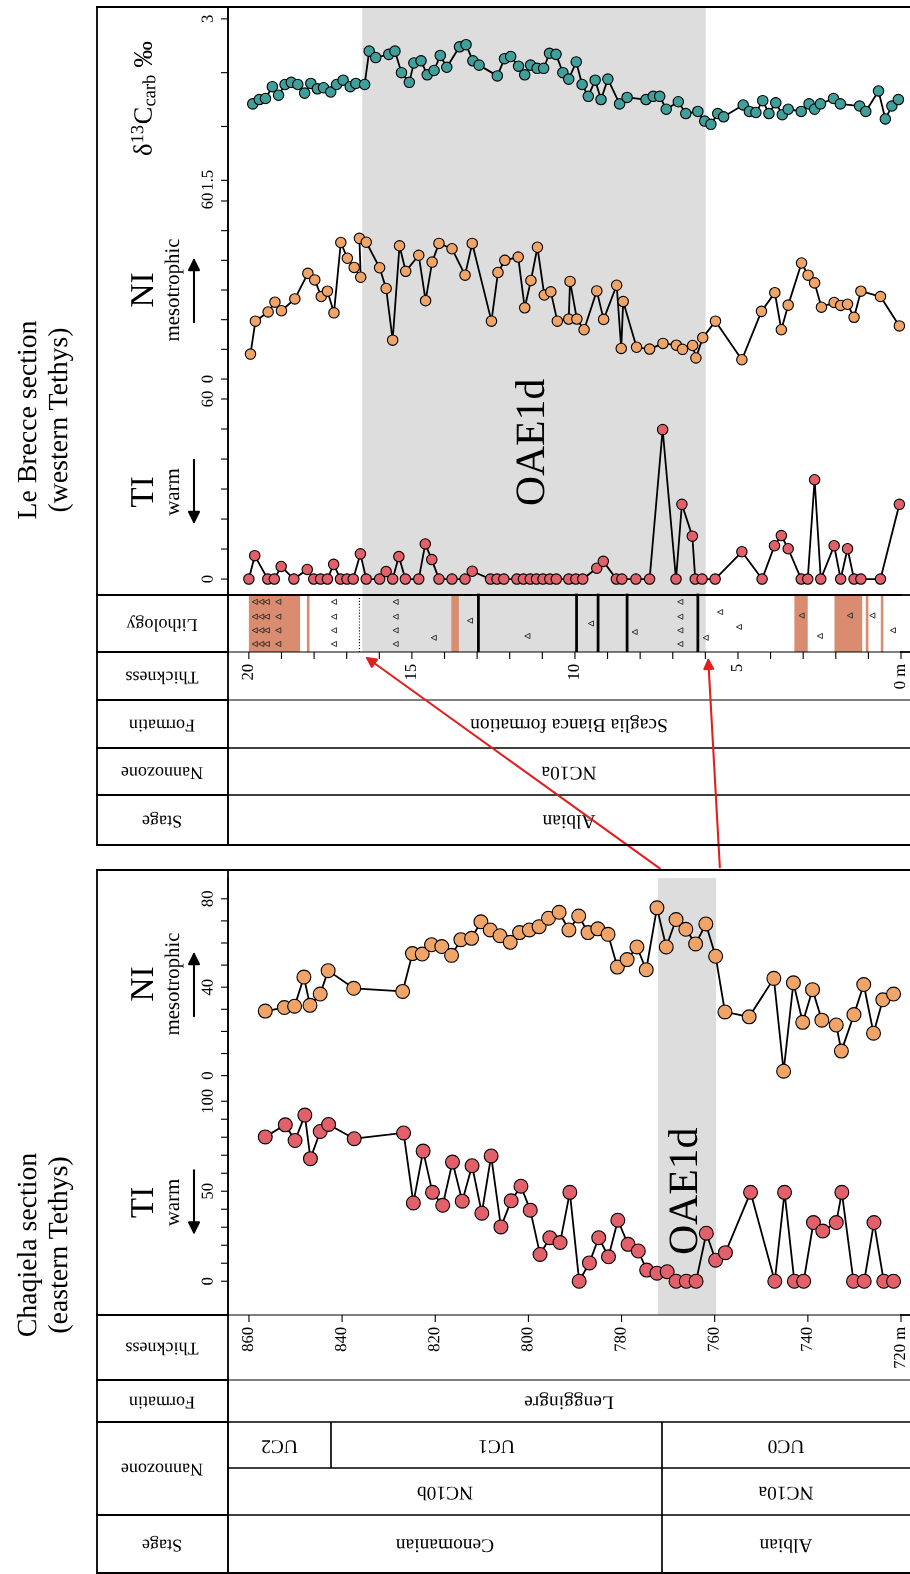 Image resolution: width=910 pixels, height=1574 pixels. I want to click on x-tick-label: 820, so click(434, 1339).